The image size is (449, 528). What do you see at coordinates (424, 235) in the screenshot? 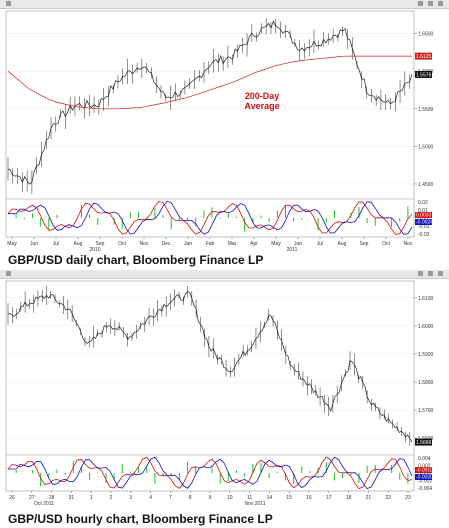
I see `oscillator-tick-label: -0.02` at bounding box center [424, 235].